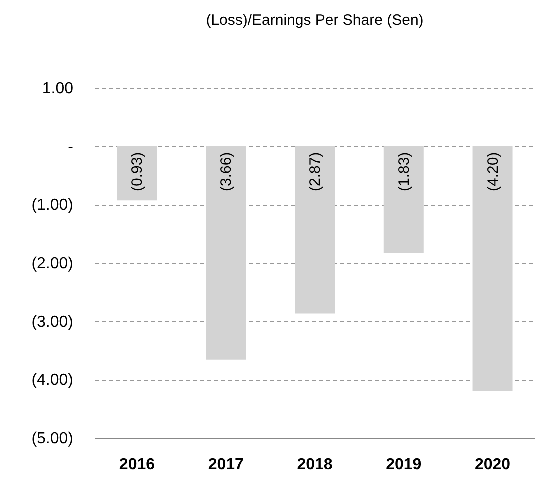 The height and width of the screenshot is (504, 549). What do you see at coordinates (53, 439) in the screenshot?
I see `y-tick-label: (5.00)` at bounding box center [53, 439].